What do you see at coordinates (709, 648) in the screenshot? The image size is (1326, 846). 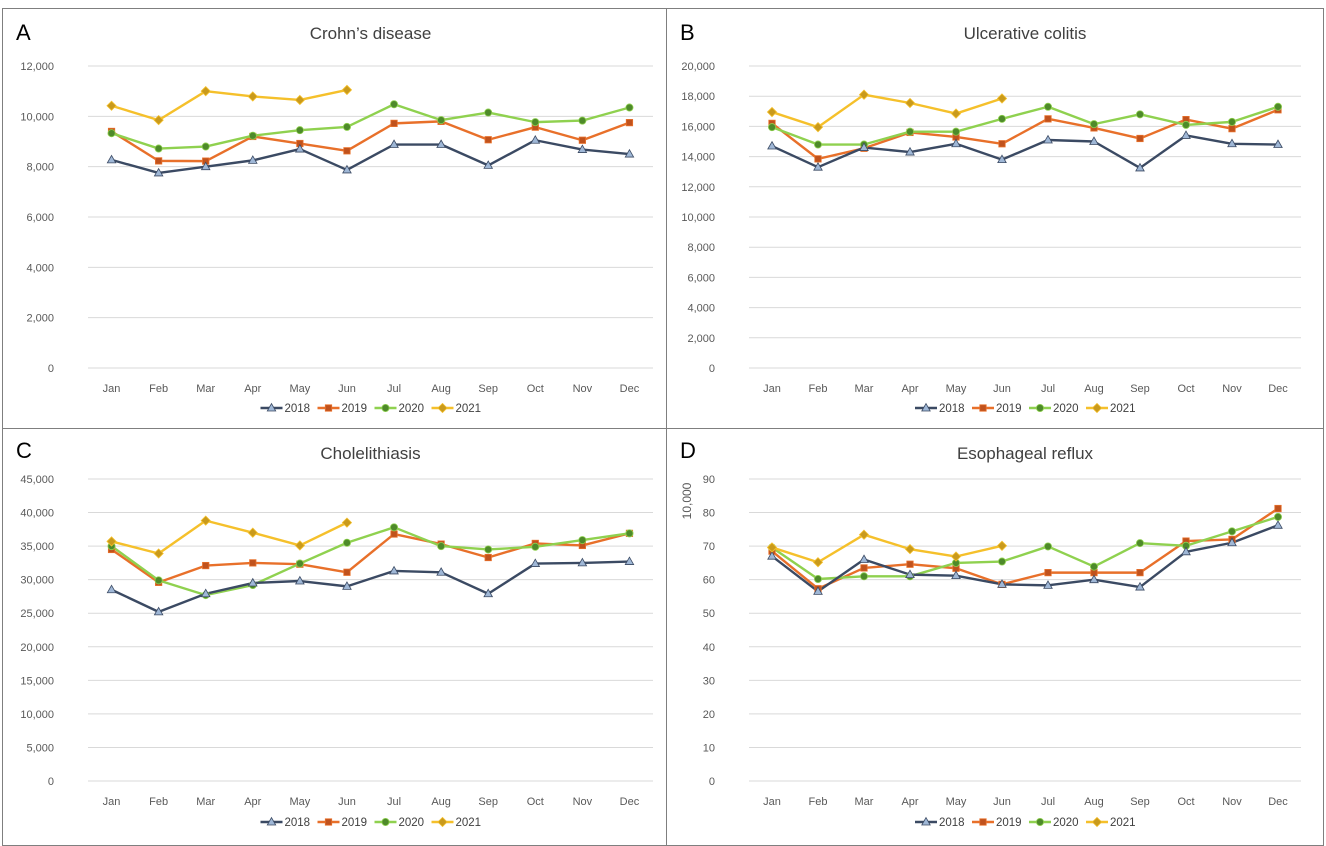 I see `y-tick-label: 40` at bounding box center [709, 648].